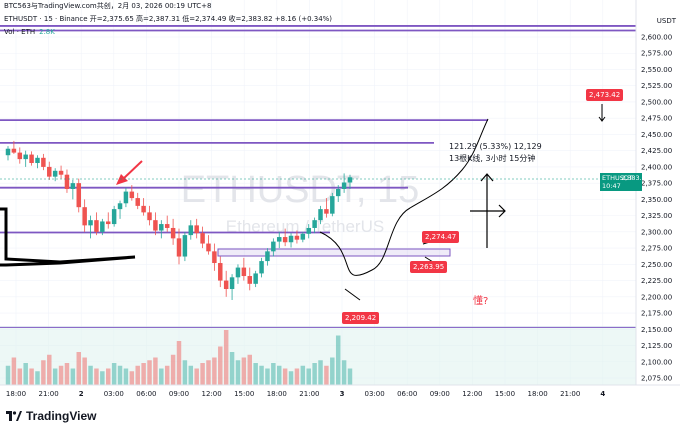 The image size is (680, 431). I want to click on volume-legend: Vol · ETH 2.8K, so click(29, 32).